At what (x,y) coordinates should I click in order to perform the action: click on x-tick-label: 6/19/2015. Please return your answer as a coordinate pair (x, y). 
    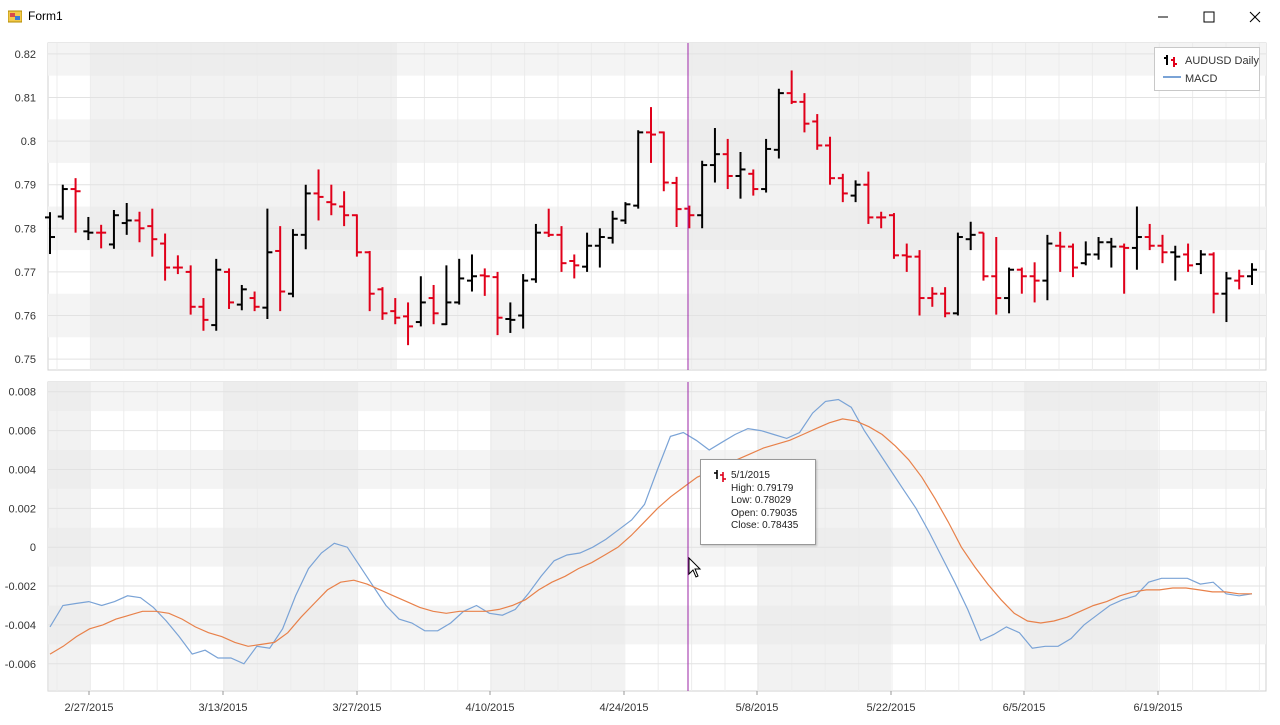
    Looking at the image, I should click on (1158, 708).